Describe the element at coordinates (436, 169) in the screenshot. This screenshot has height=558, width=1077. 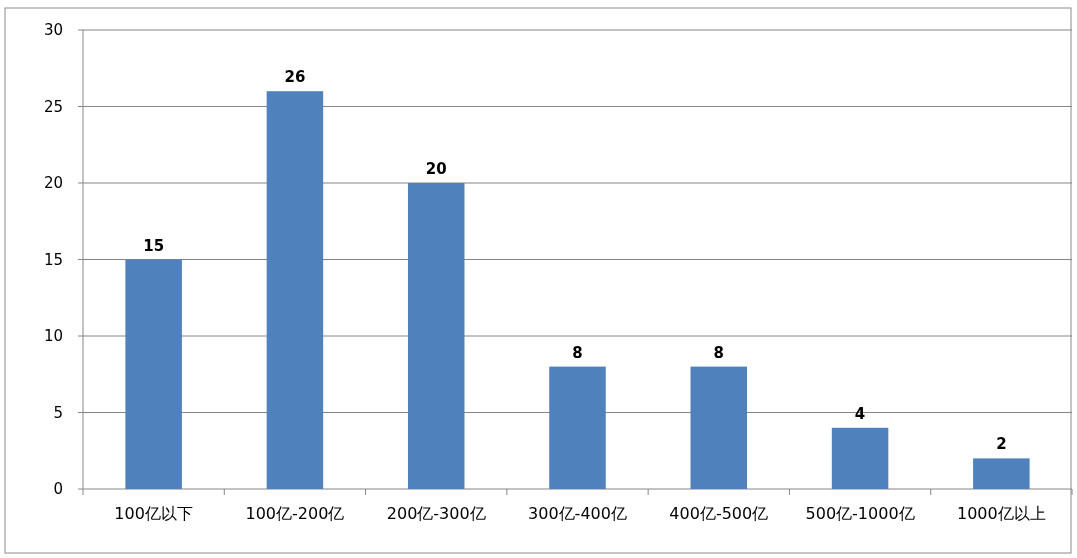
I see `data-label: 20` at that location.